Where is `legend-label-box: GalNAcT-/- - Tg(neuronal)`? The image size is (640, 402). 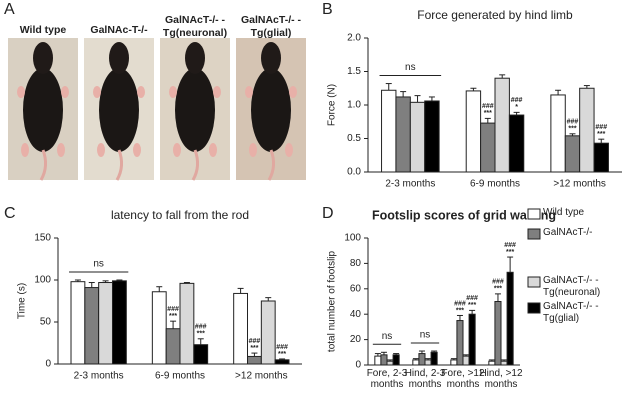 legend-label-box: GalNAcT-/- - Tg(neuronal) is located at coordinates (572, 286).